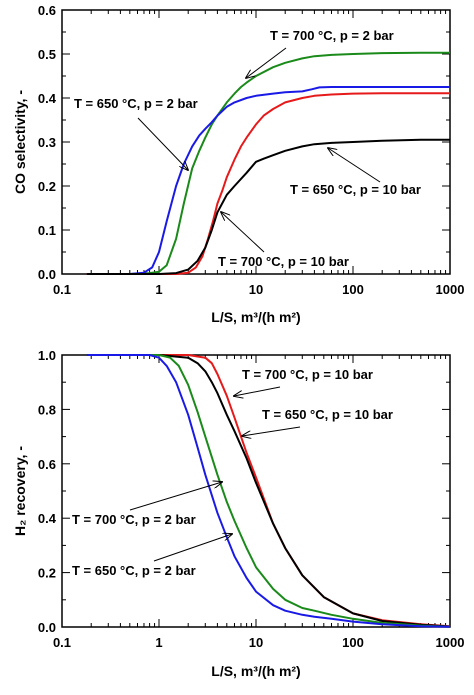  I want to click on y-tick-labels: 0.0 0.1 0.2 0.3 0.4 0.5 0.6, so click(47, 142).